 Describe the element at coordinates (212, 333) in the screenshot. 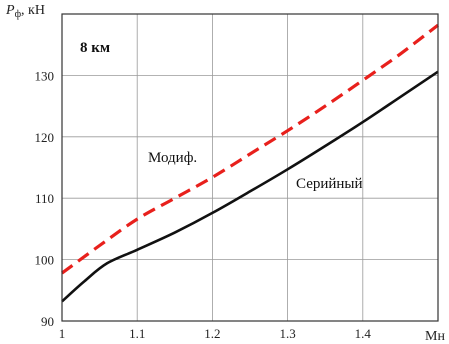

I see `x-tick-label: 1.2` at that location.